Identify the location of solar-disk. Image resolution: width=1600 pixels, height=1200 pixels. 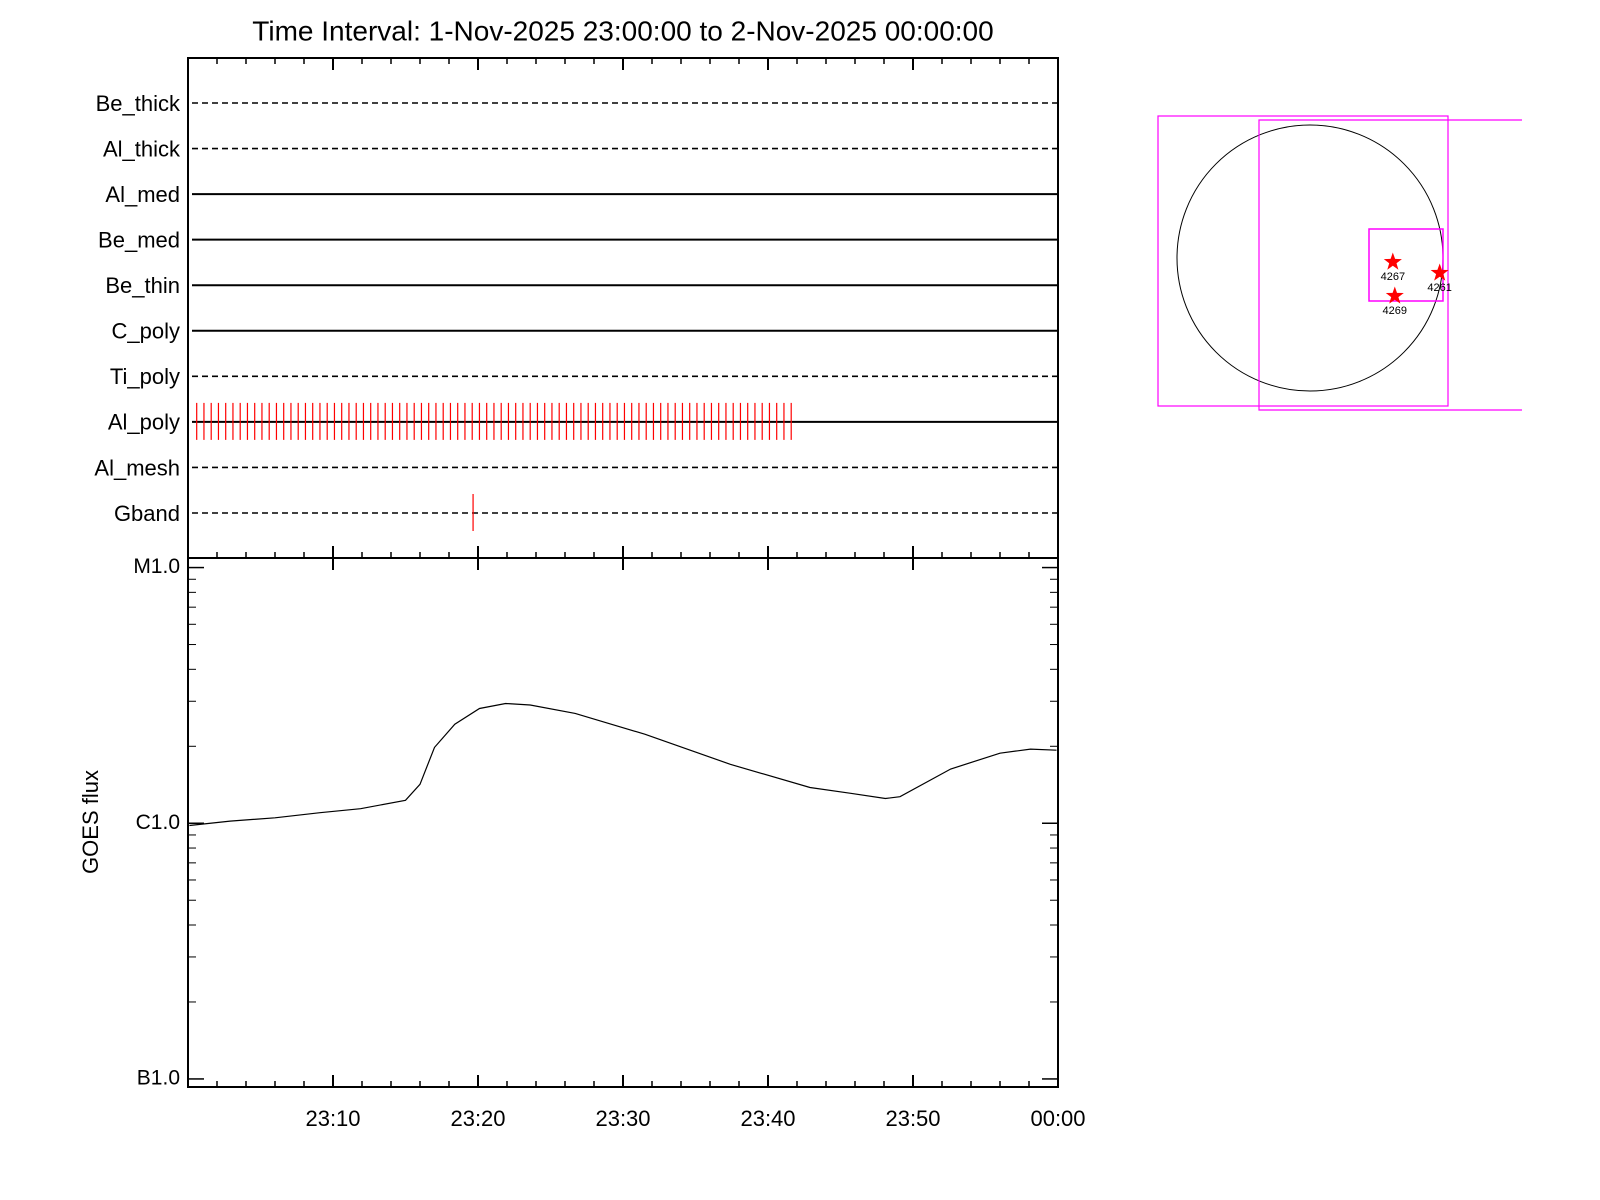
(1310, 258).